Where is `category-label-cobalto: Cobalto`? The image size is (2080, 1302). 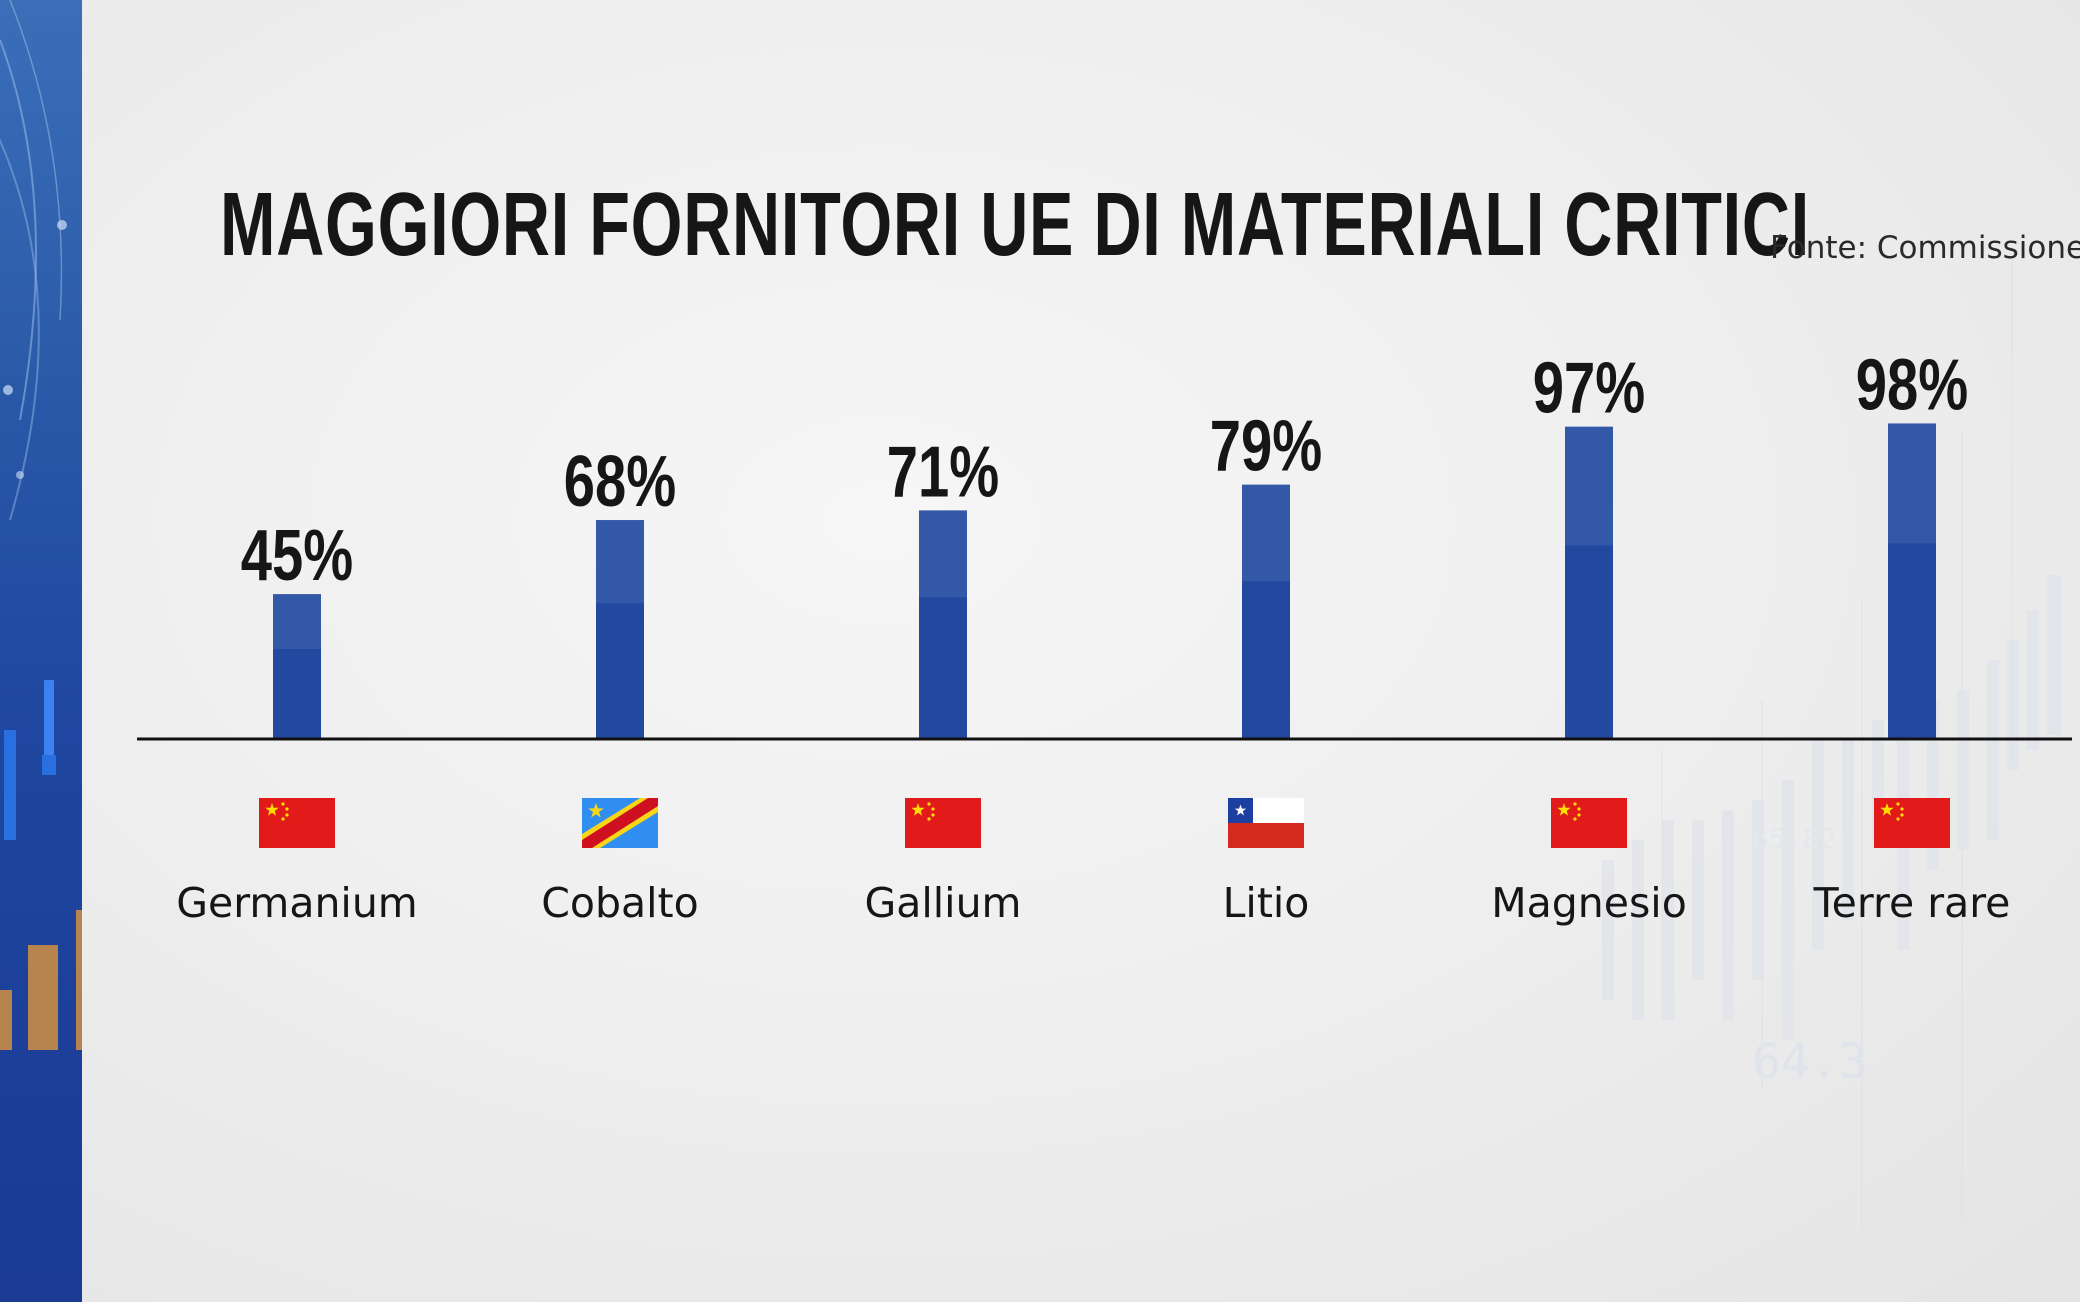
category-label-cobalto: Cobalto is located at coordinates (619, 903).